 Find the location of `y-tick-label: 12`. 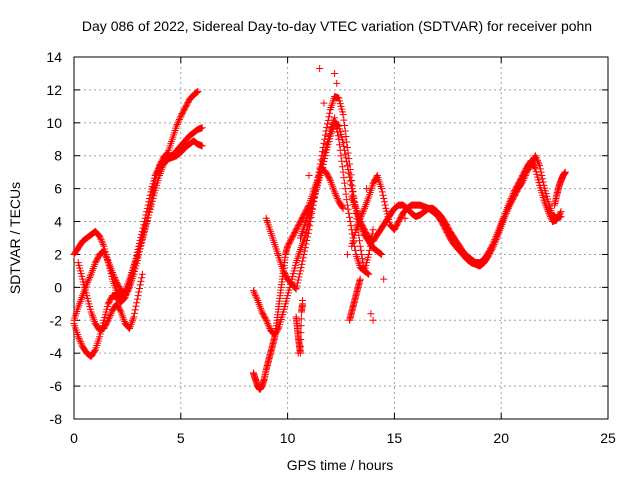

y-tick-label: 12 is located at coordinates (54, 90).